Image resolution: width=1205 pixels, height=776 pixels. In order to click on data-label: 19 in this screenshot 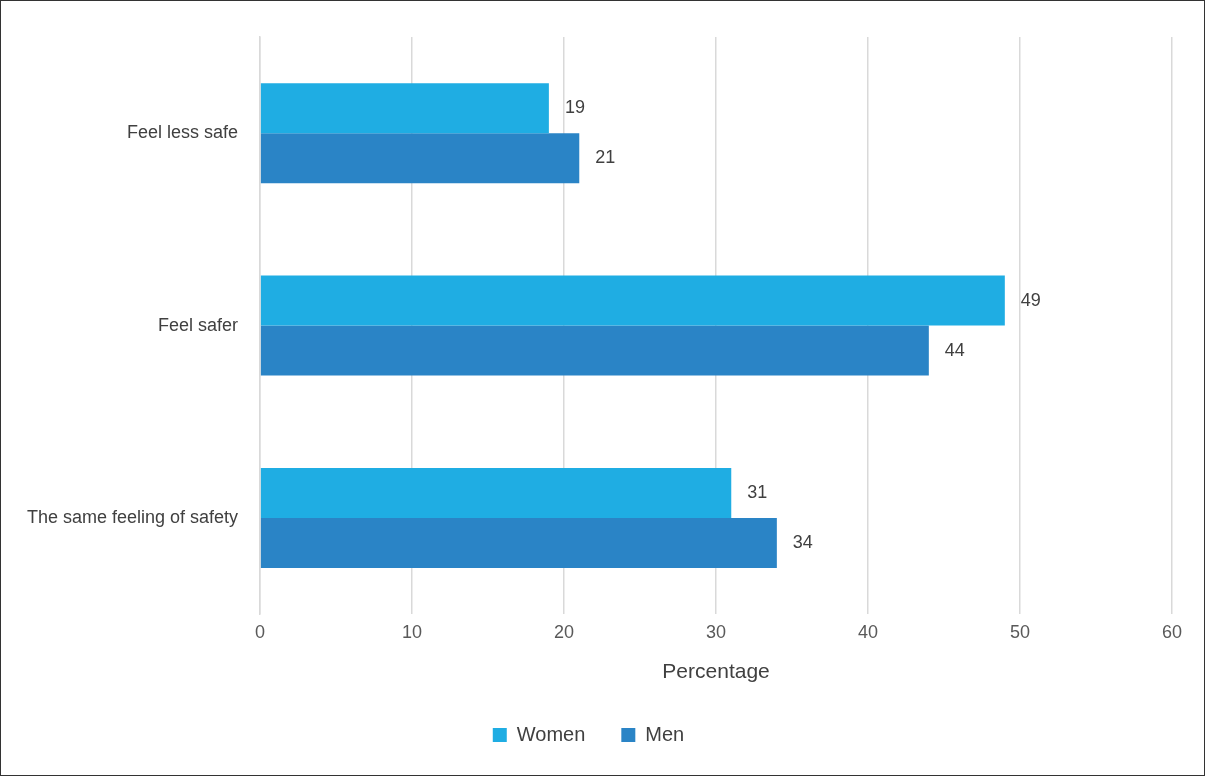, I will do `click(574, 107)`.